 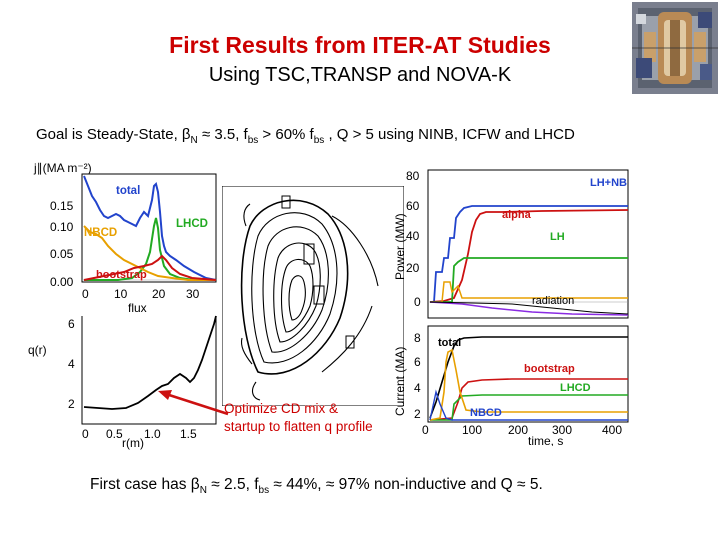 I want to click on slide-title: First Results from ITER-AT Studies, so click(x=360, y=45).